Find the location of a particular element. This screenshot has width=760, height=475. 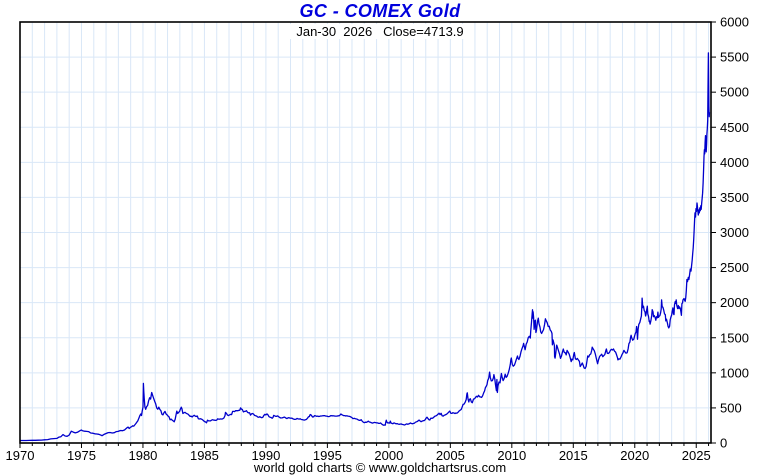

y-axis-price-label: 500 is located at coordinates (731, 407).